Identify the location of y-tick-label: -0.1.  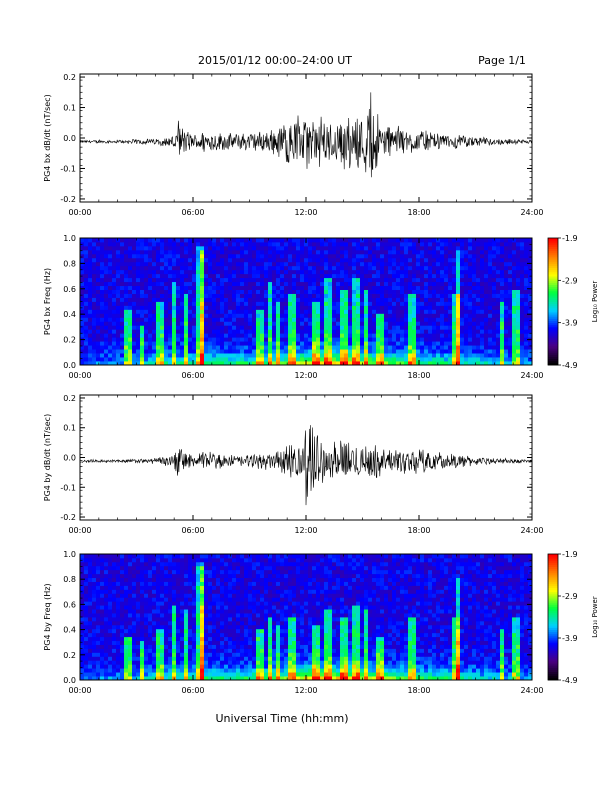
(68, 487).